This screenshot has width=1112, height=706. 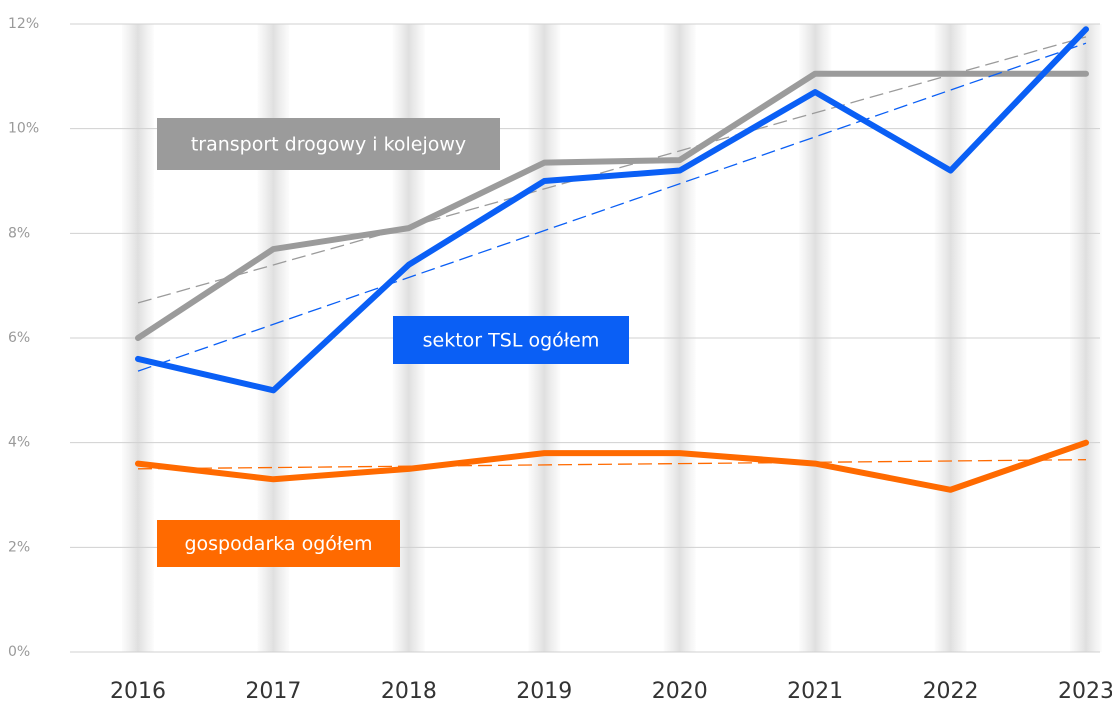 I want to click on x-tick-label: 2023, so click(x=1085, y=691).